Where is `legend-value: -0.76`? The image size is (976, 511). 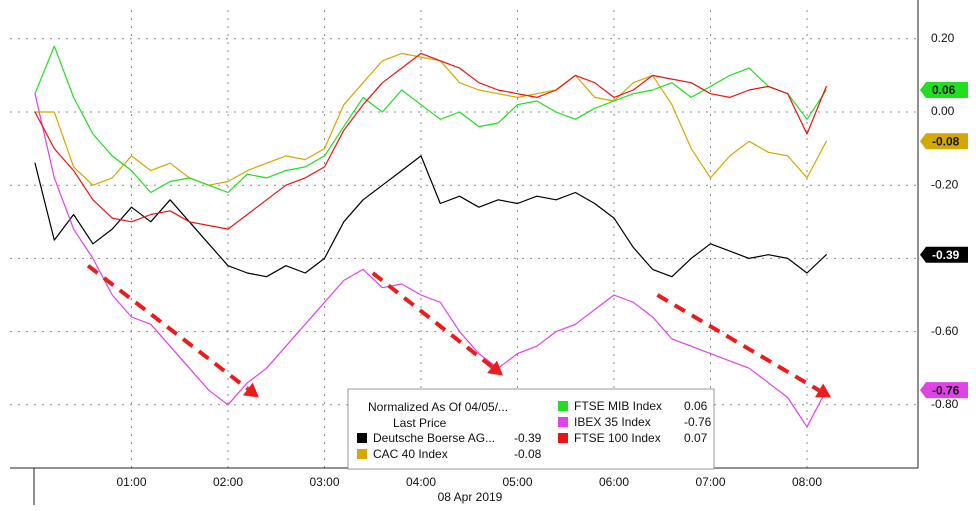 legend-value: -0.76 is located at coordinates (698, 422).